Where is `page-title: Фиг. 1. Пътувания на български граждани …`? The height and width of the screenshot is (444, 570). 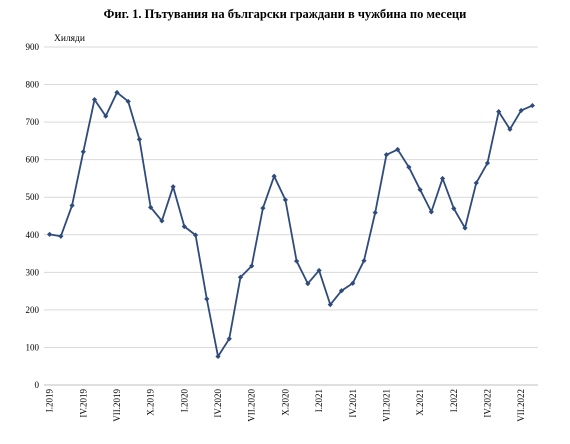 page-title: Фиг. 1. Пътувания на български граждани … is located at coordinates (285, 14).